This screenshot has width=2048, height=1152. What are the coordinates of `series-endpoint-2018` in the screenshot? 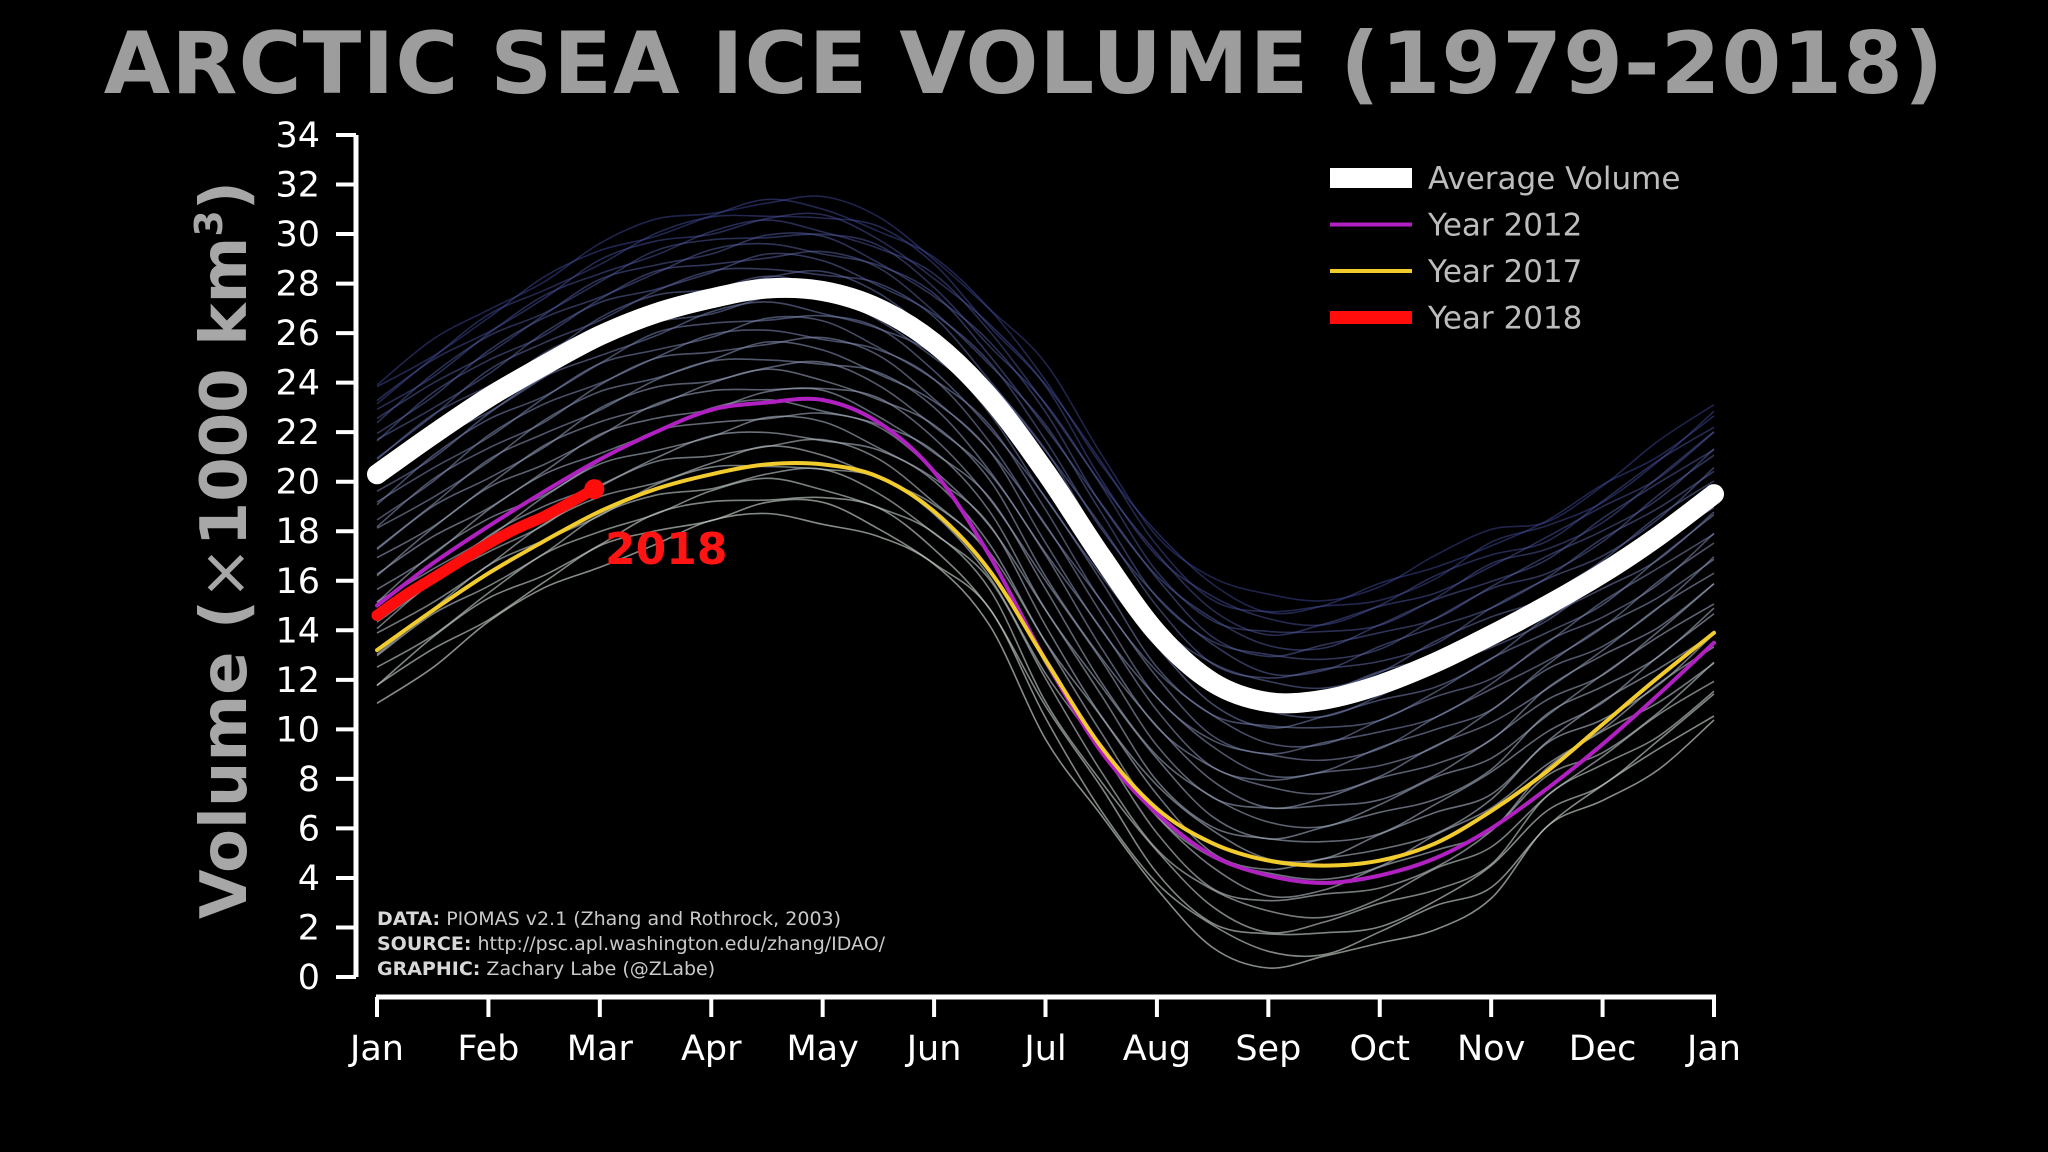 It's located at (594, 489).